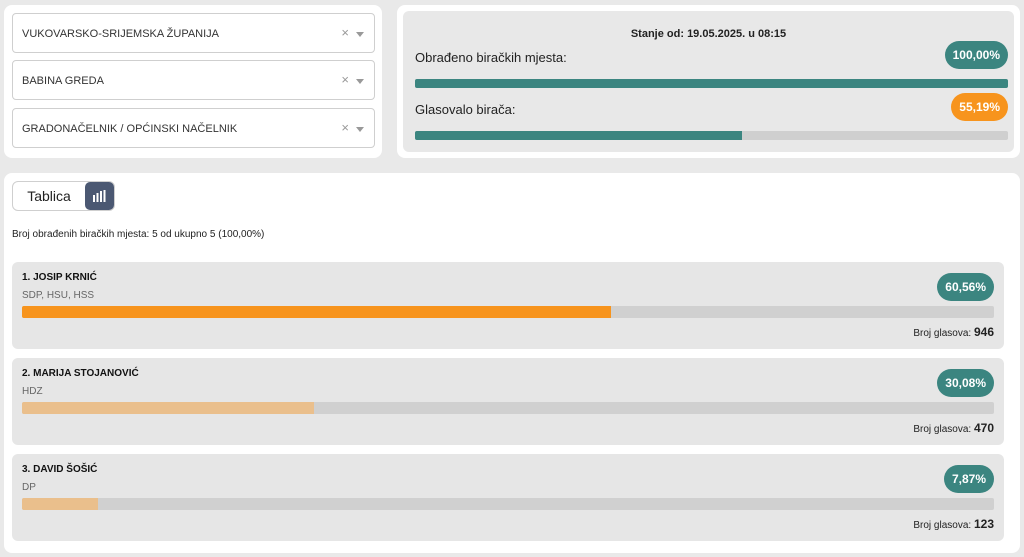 The image size is (1024, 557). I want to click on processed-progress-bar, so click(711, 83).